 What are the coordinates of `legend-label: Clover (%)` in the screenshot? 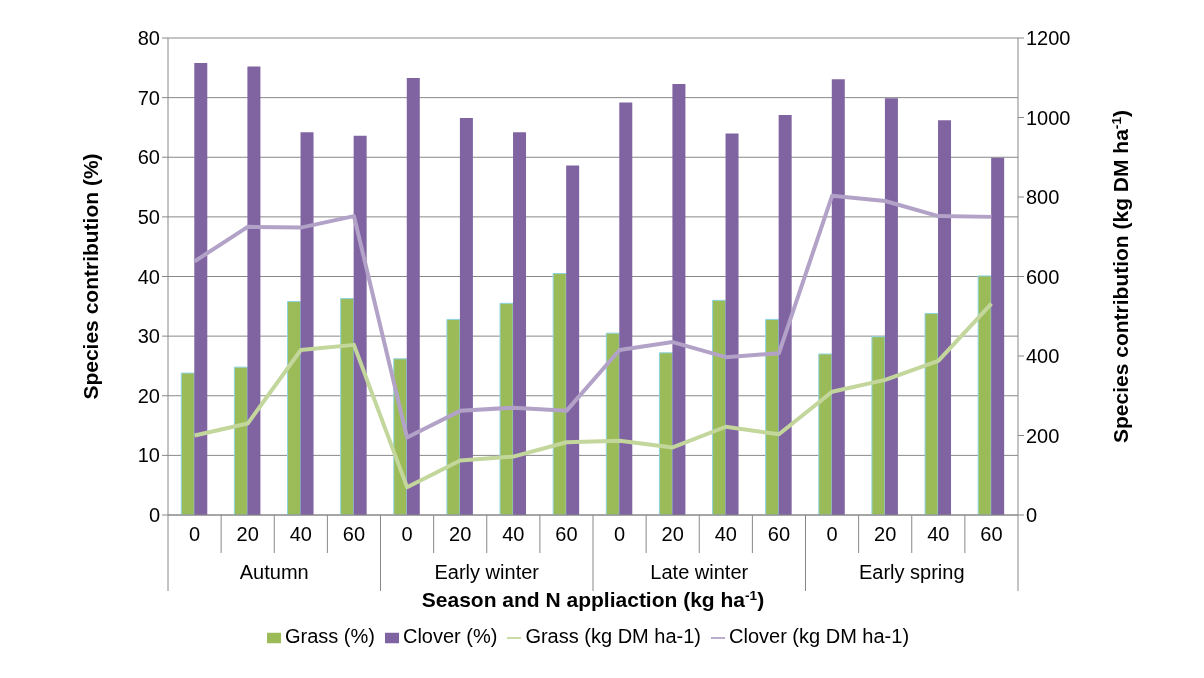 It's located at (450, 636).